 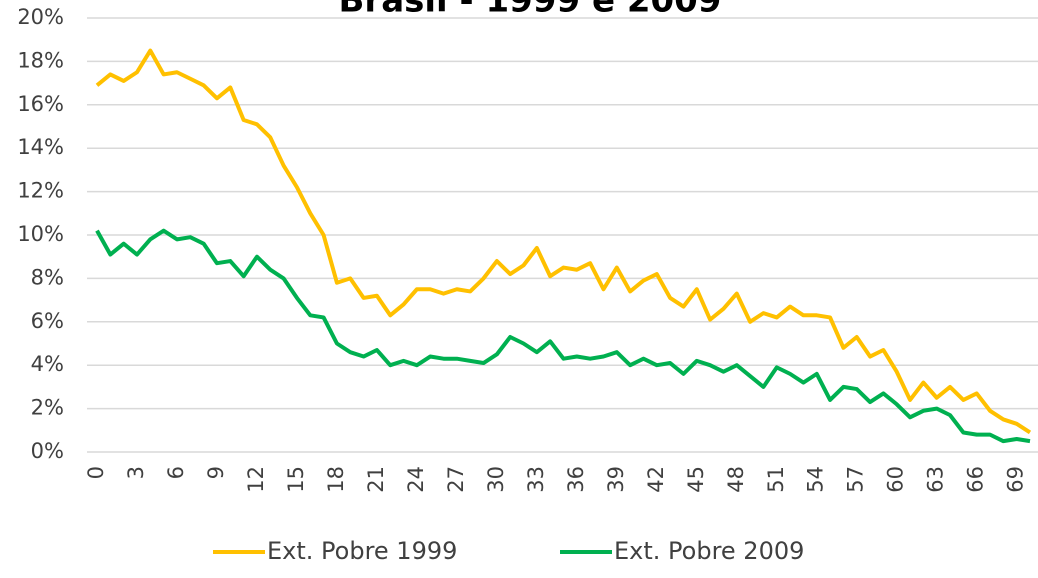 What do you see at coordinates (296, 479) in the screenshot?
I see `x-tick-label: 15` at bounding box center [296, 479].